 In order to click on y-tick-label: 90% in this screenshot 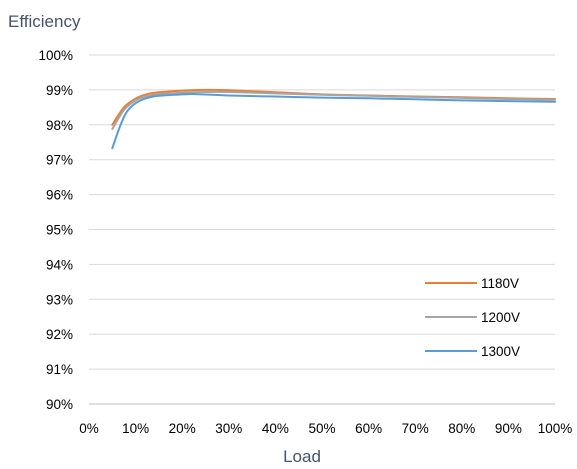, I will do `click(59, 404)`.